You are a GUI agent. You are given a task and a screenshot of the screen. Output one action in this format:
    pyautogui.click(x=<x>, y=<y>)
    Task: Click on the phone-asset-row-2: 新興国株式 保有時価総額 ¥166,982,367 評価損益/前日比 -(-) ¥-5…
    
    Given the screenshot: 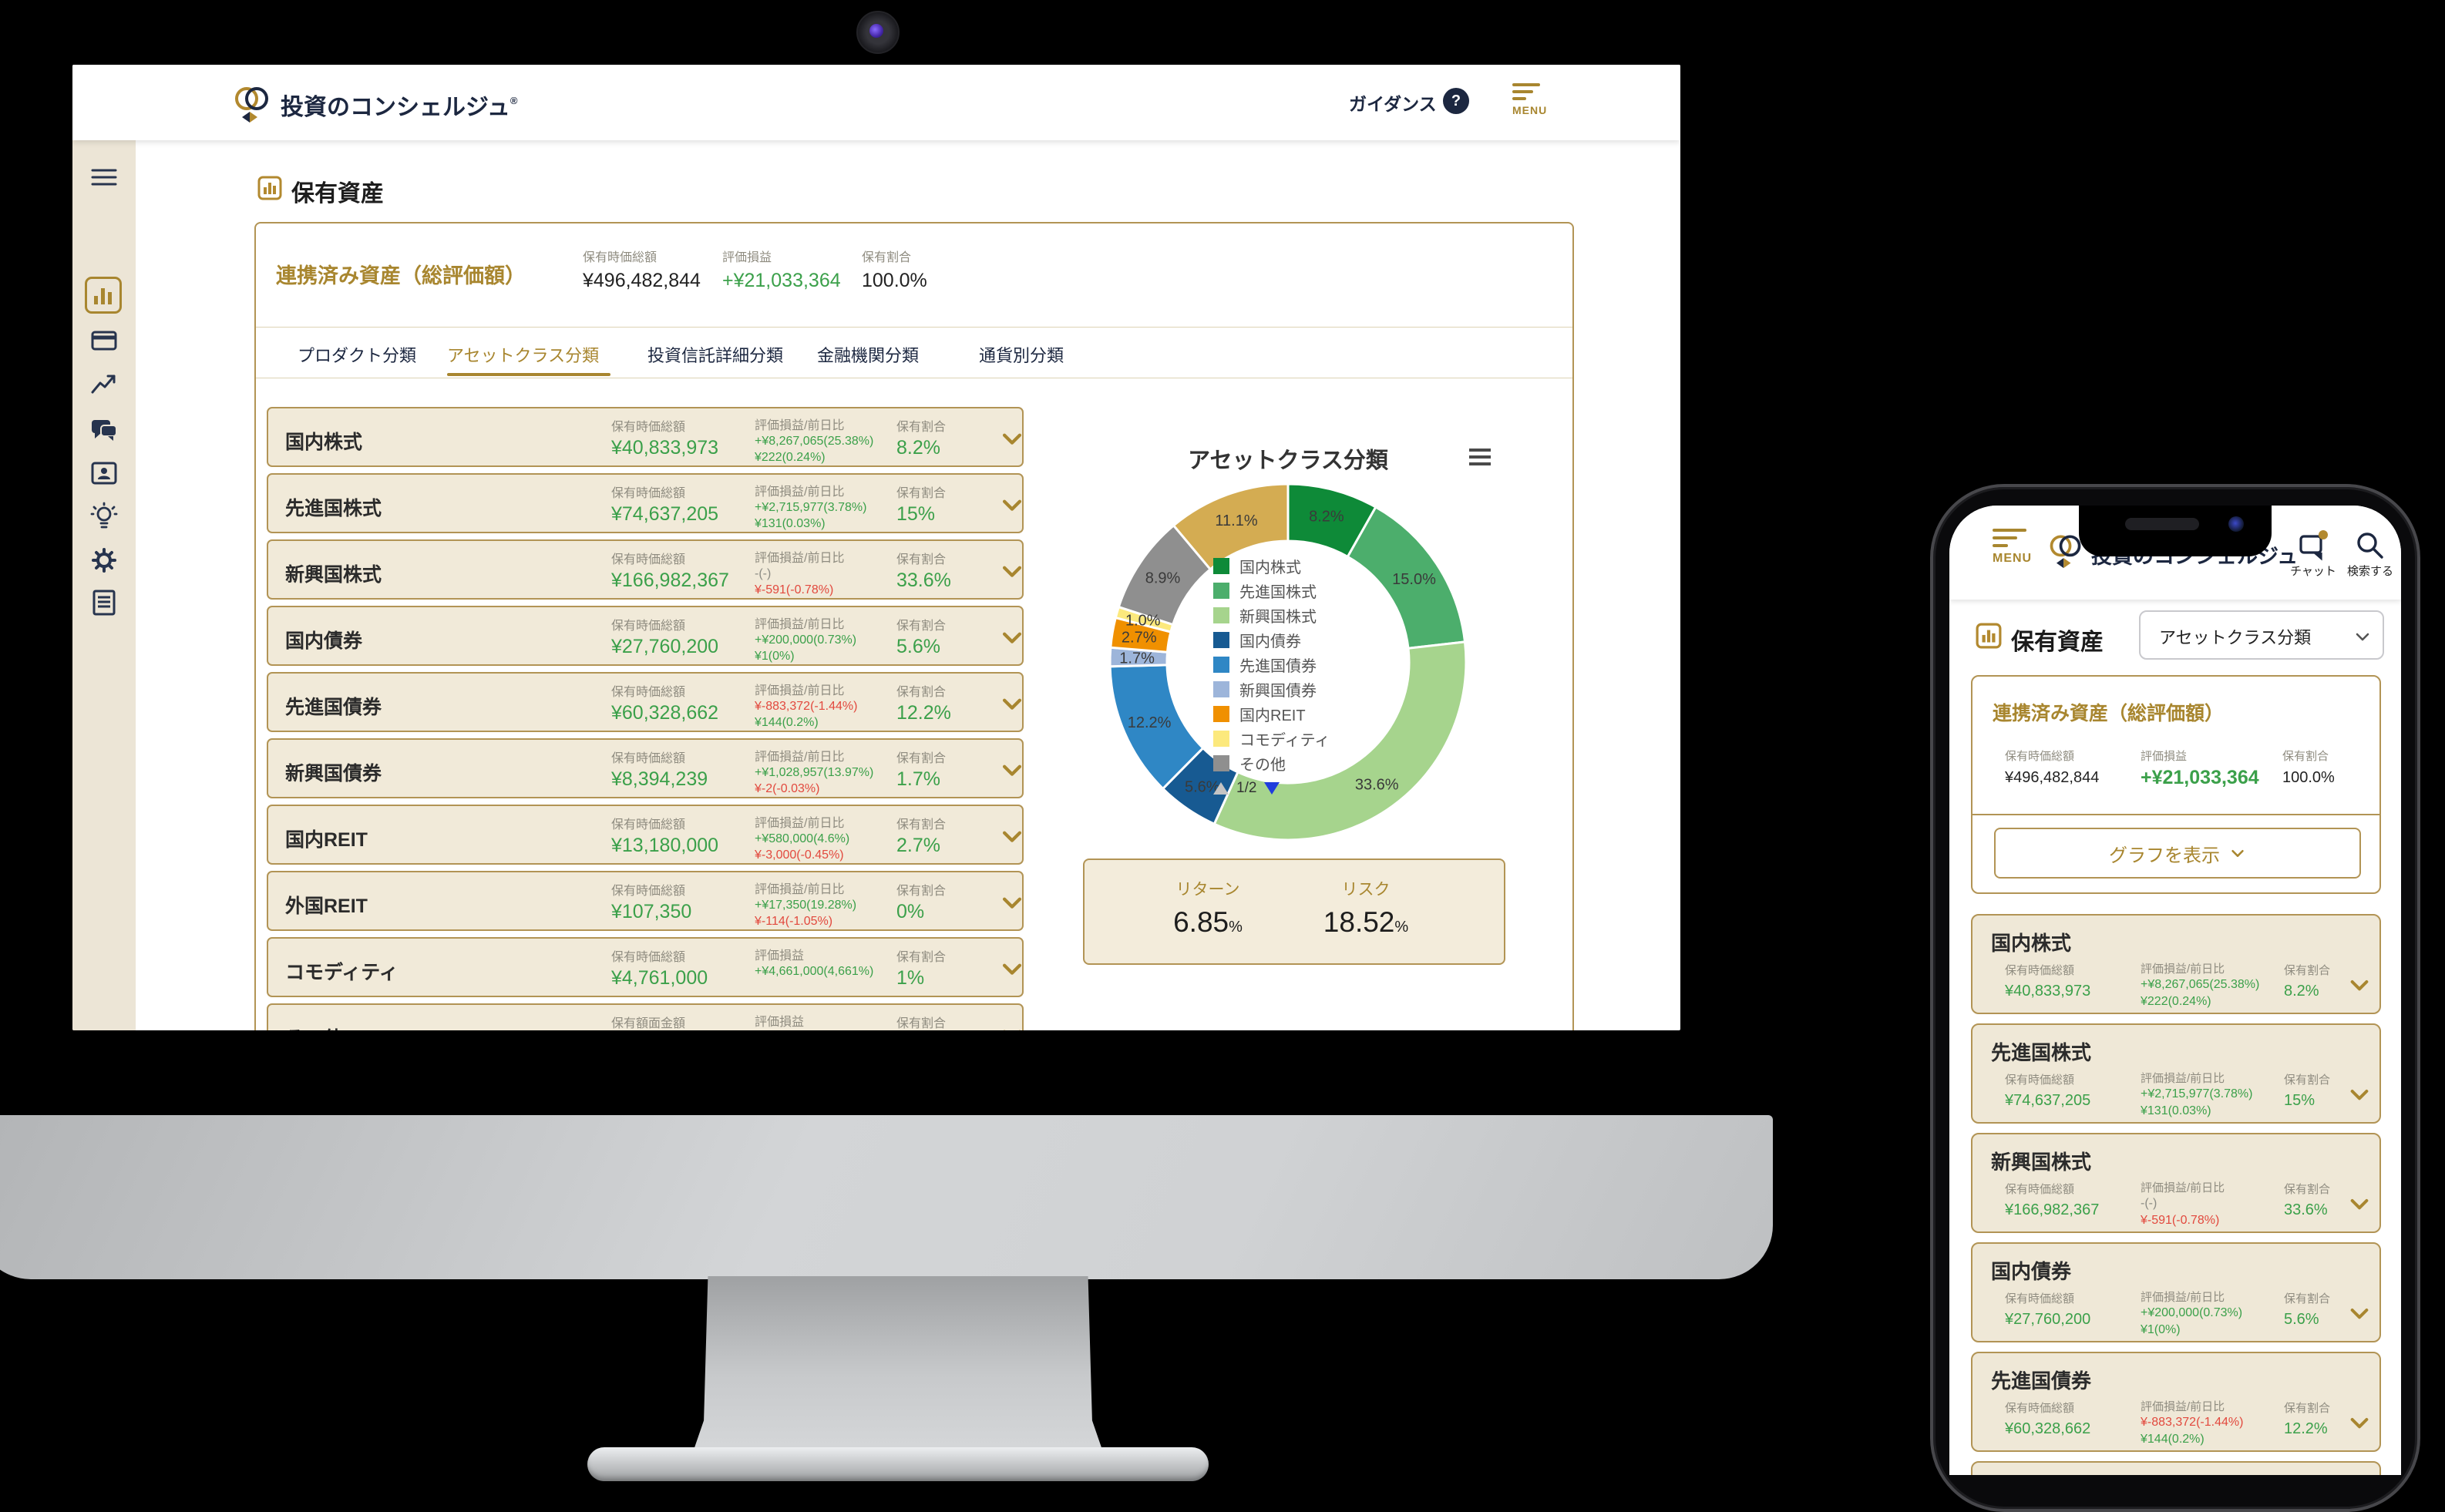 What is the action you would take?
    pyautogui.click(x=2176, y=1183)
    